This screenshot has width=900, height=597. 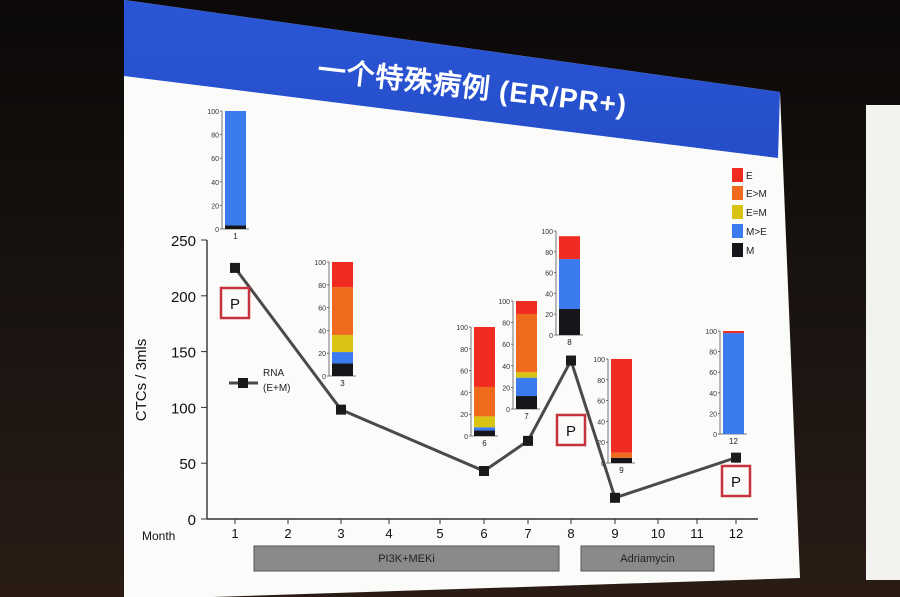 What do you see at coordinates (658, 533) in the screenshot?
I see `x-tick-label: 10` at bounding box center [658, 533].